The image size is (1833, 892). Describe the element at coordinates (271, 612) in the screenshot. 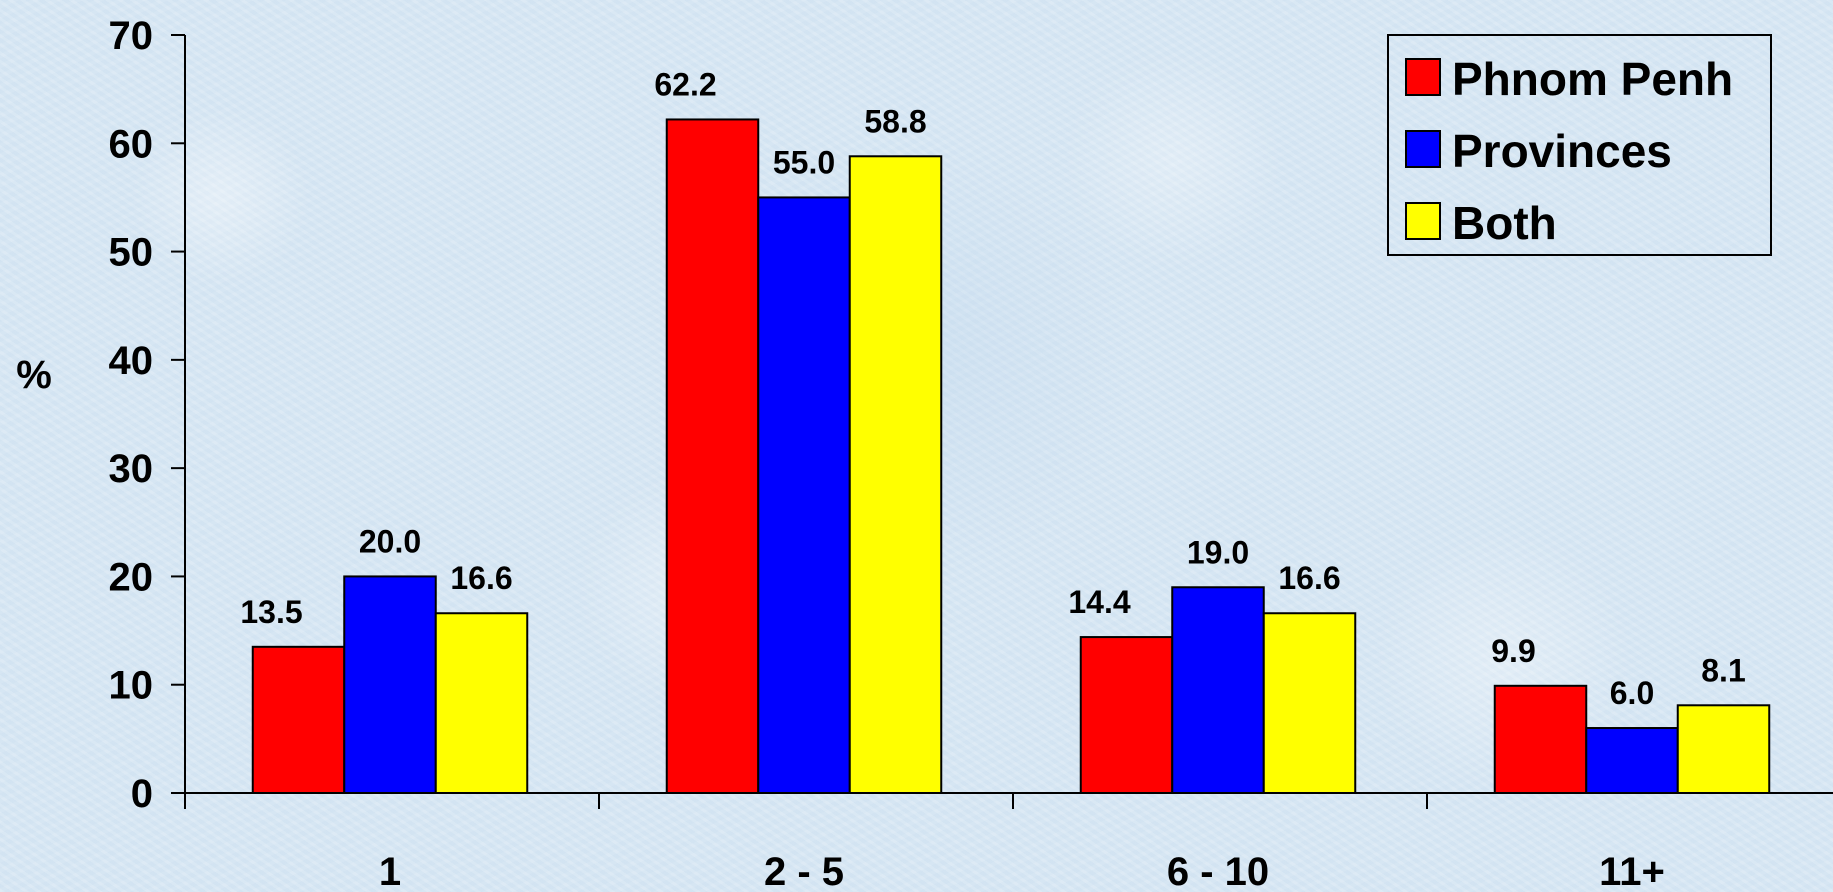

I see `data-label: 13.5` at that location.